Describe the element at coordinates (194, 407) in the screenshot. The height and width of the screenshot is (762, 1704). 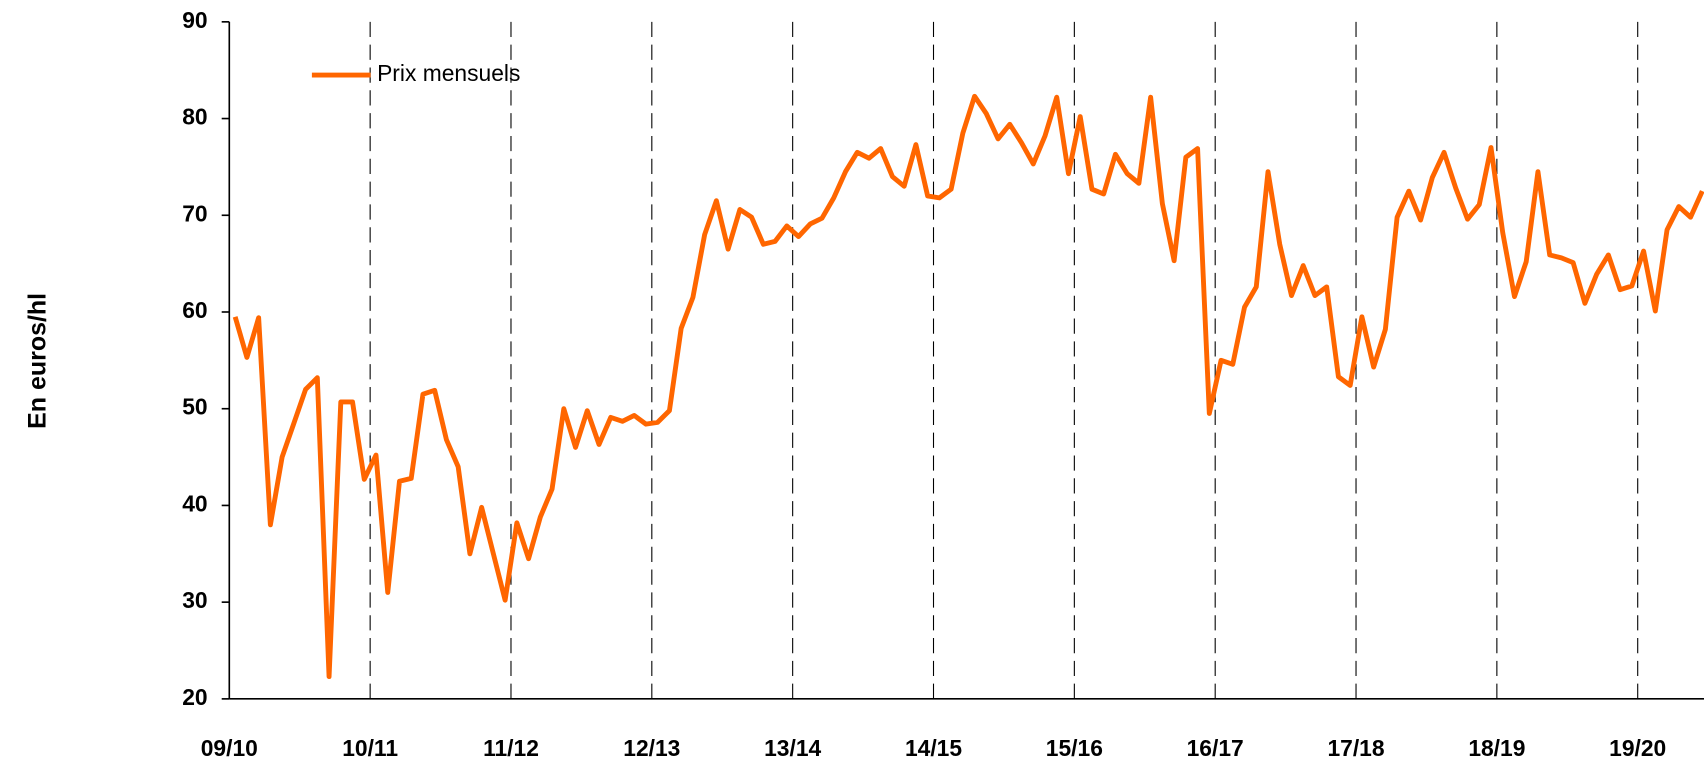
I see `y-tick-label: 50` at that location.